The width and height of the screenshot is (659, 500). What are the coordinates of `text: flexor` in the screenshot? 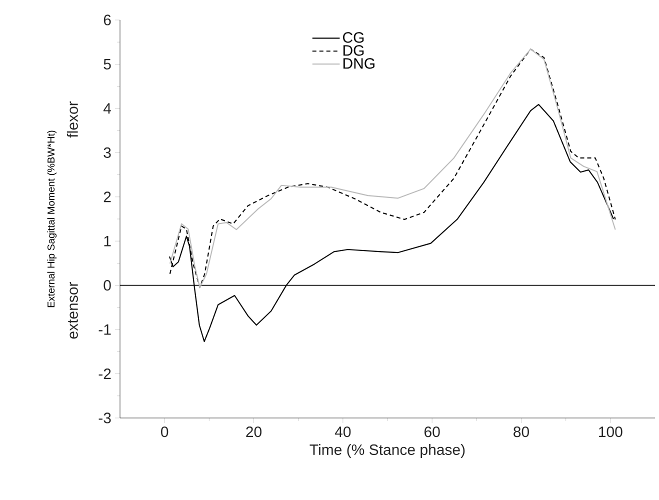 It's located at (72, 119).